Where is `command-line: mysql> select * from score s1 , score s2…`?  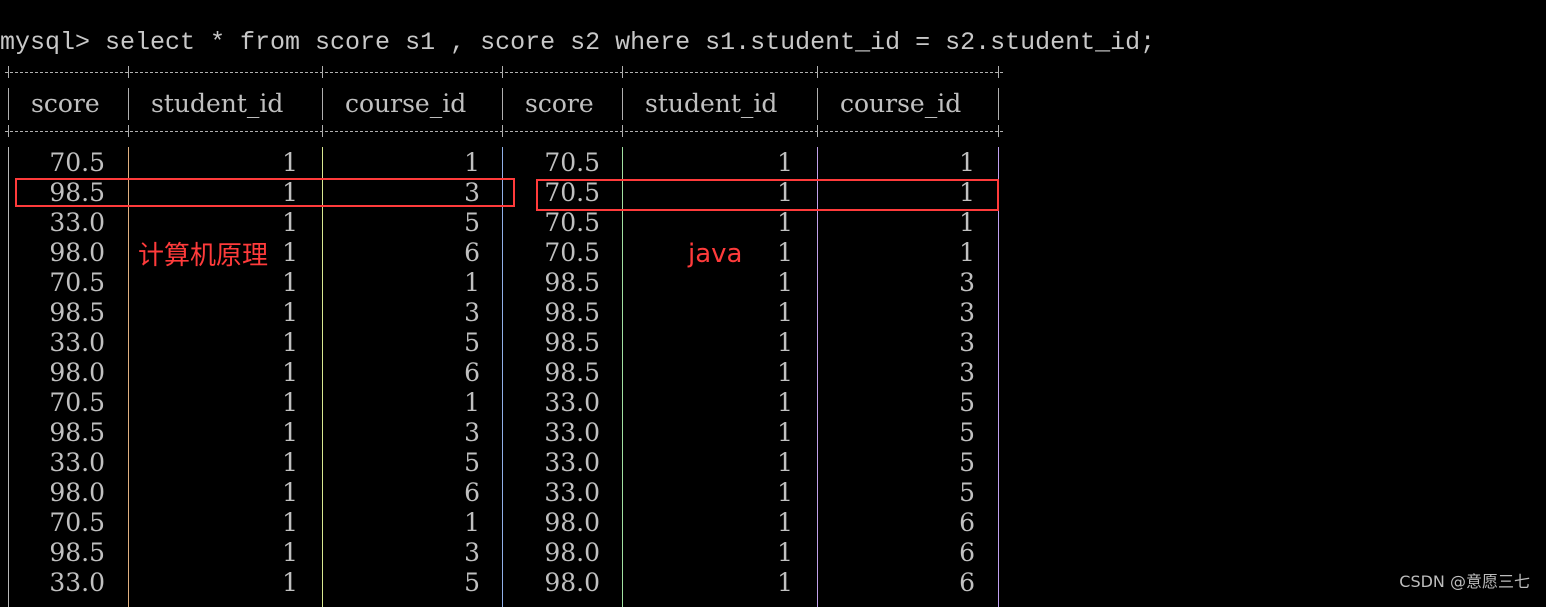
command-line: mysql> select * from score s1 , score s2… is located at coordinates (578, 42).